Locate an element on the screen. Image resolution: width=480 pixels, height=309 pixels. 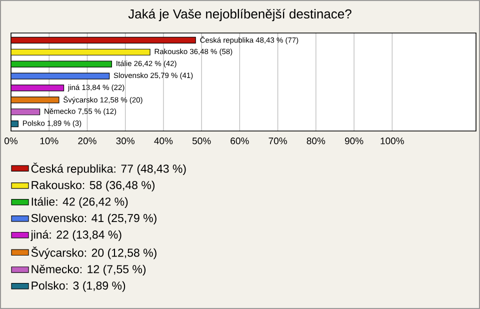
x-tick-label: 30% is located at coordinates (125, 141).